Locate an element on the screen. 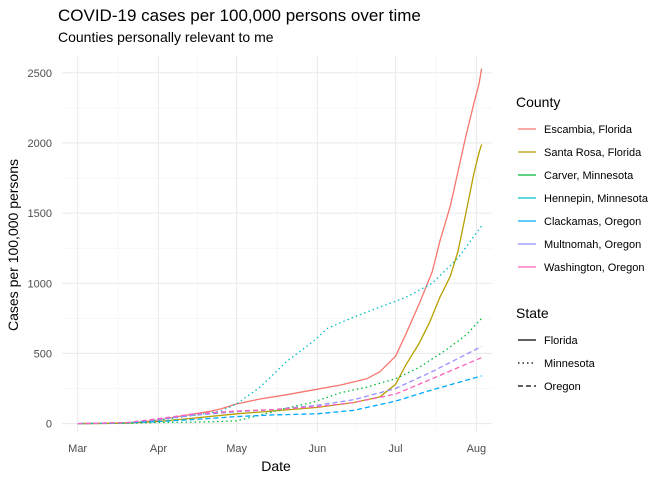 This screenshot has height=480, width=672. y-tick-label: 2000 is located at coordinates (40, 144).